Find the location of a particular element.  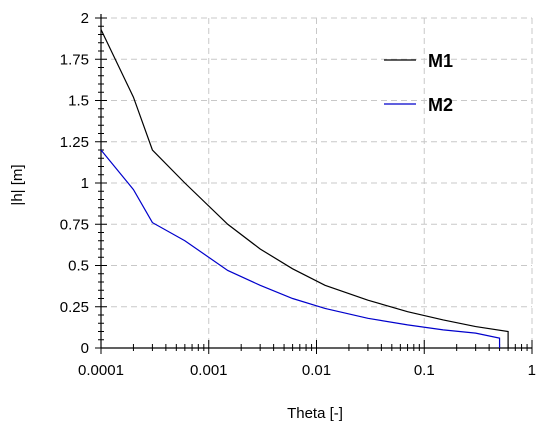

y-axis-title: |h| [m] is located at coordinates (17, 184).